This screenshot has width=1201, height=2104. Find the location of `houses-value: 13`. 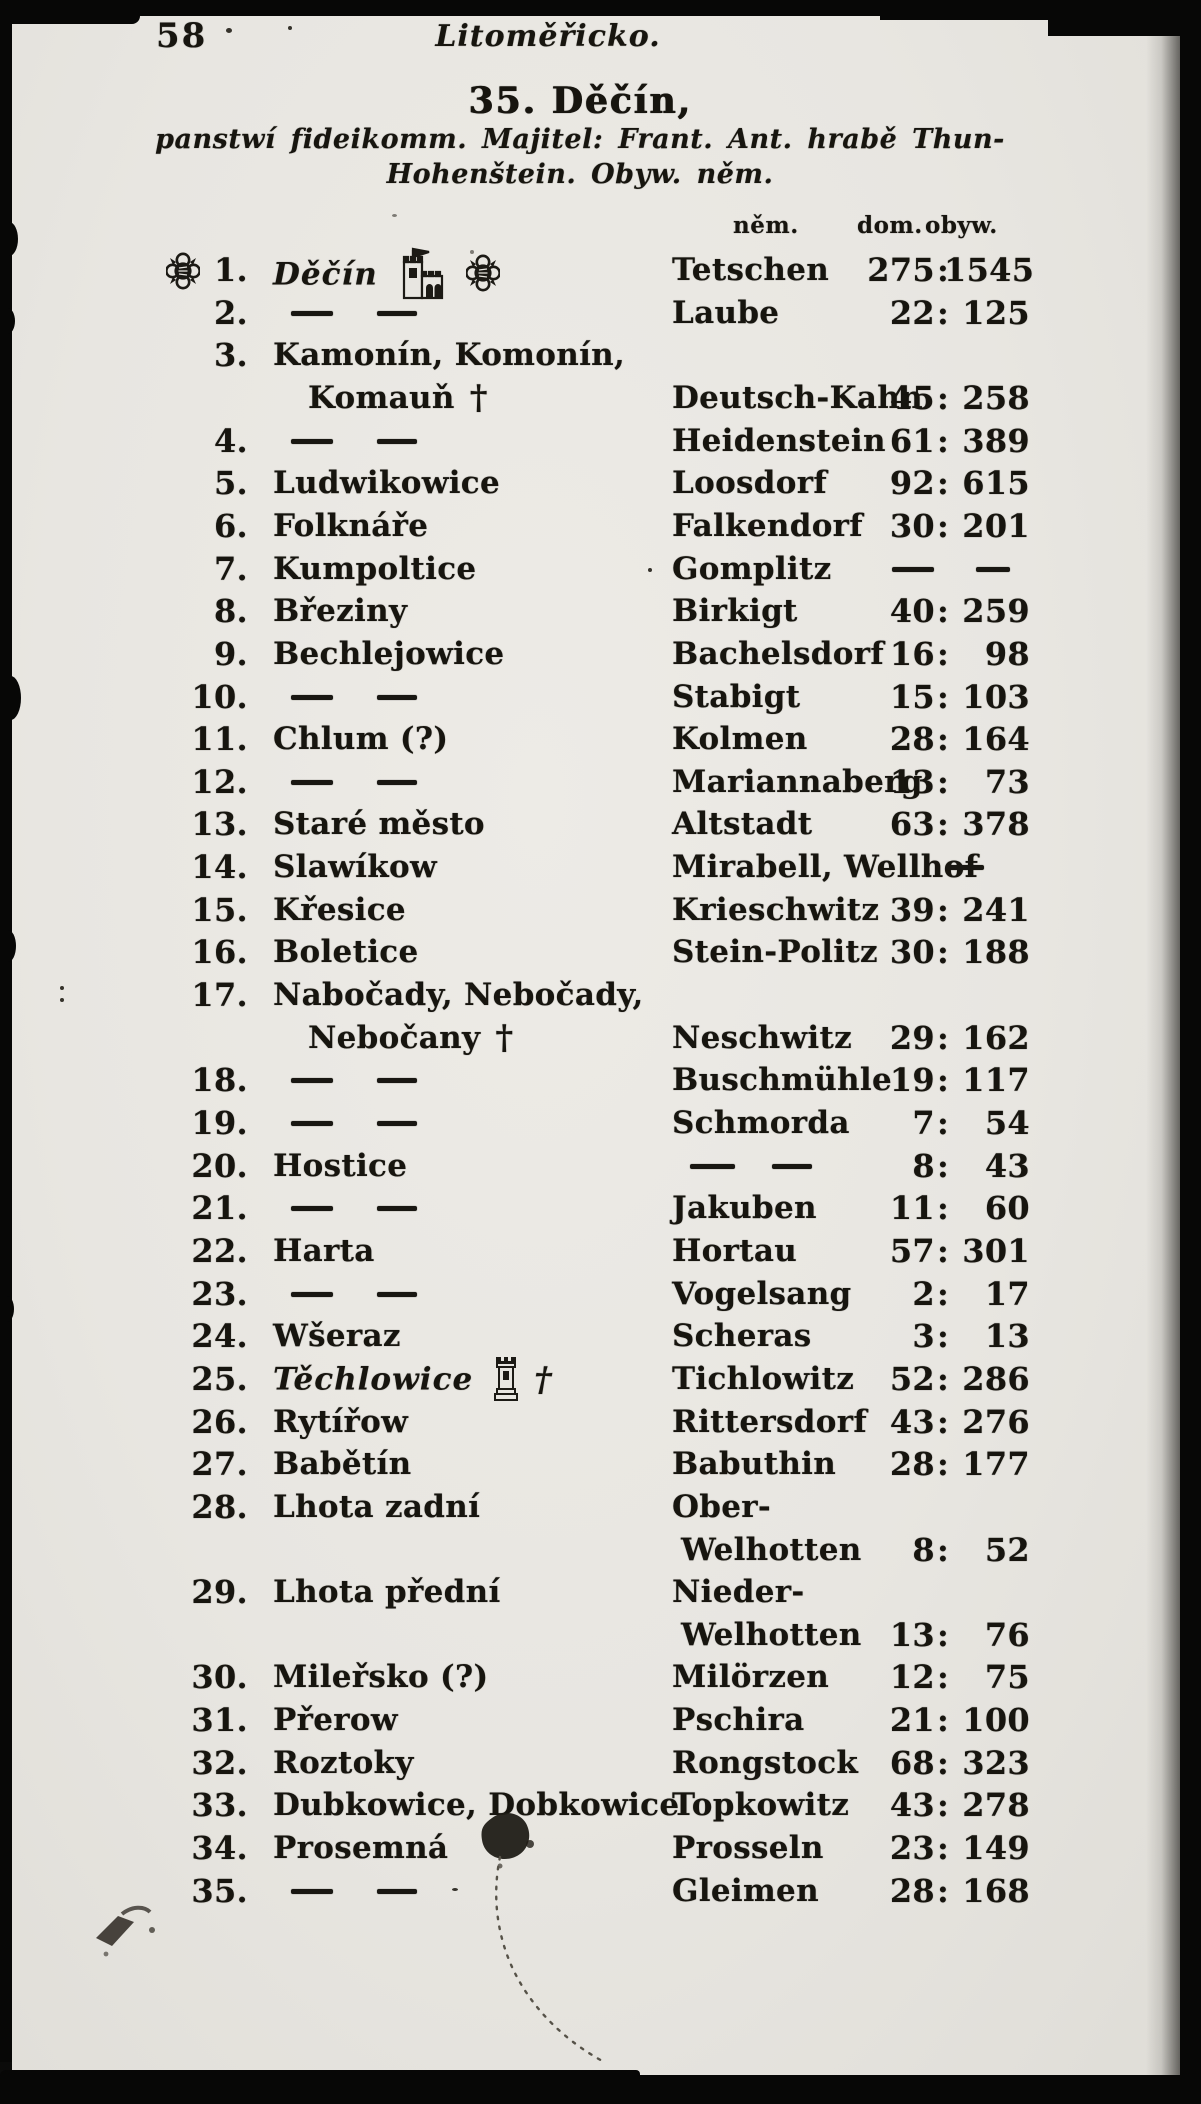

houses-value: 13 is located at coordinates (912, 782).